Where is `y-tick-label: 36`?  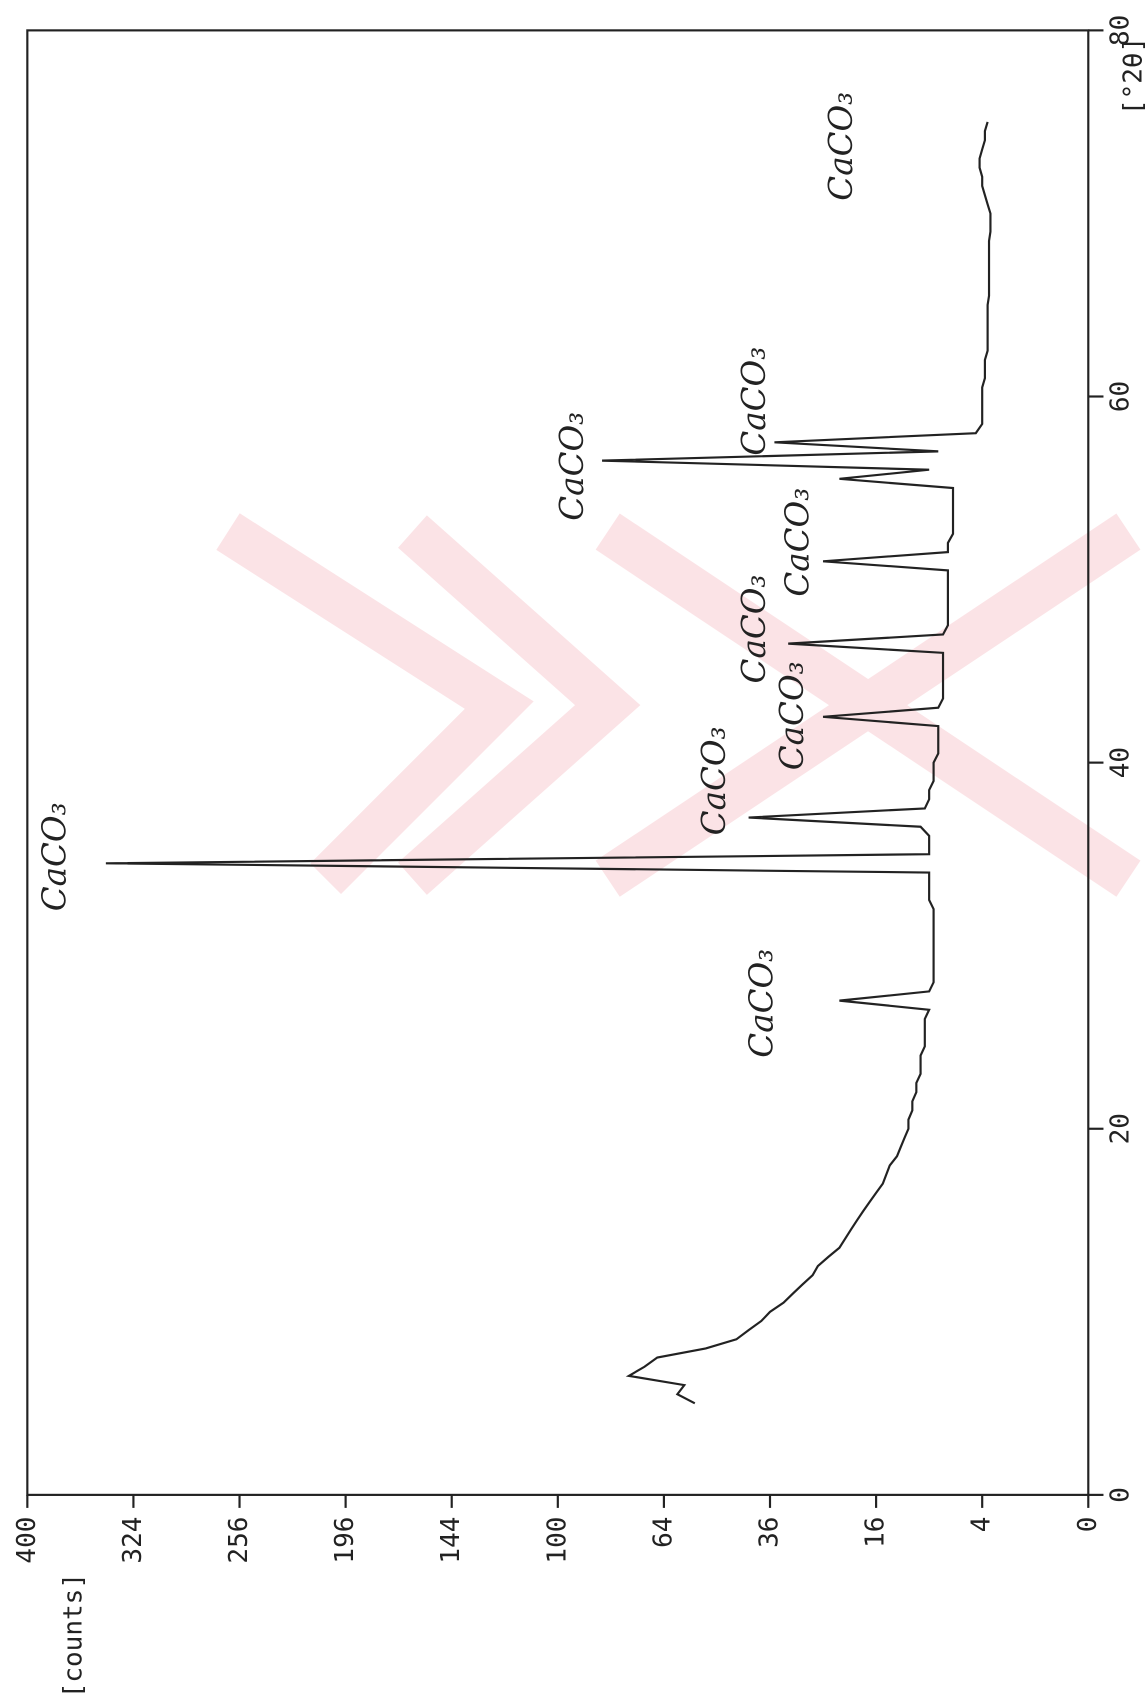
y-tick-label: 36 is located at coordinates (770, 1532).